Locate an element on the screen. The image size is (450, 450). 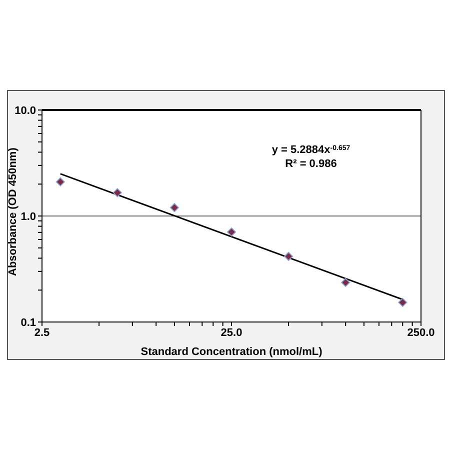
x-tick-label: 250.0 is located at coordinates (421, 332).